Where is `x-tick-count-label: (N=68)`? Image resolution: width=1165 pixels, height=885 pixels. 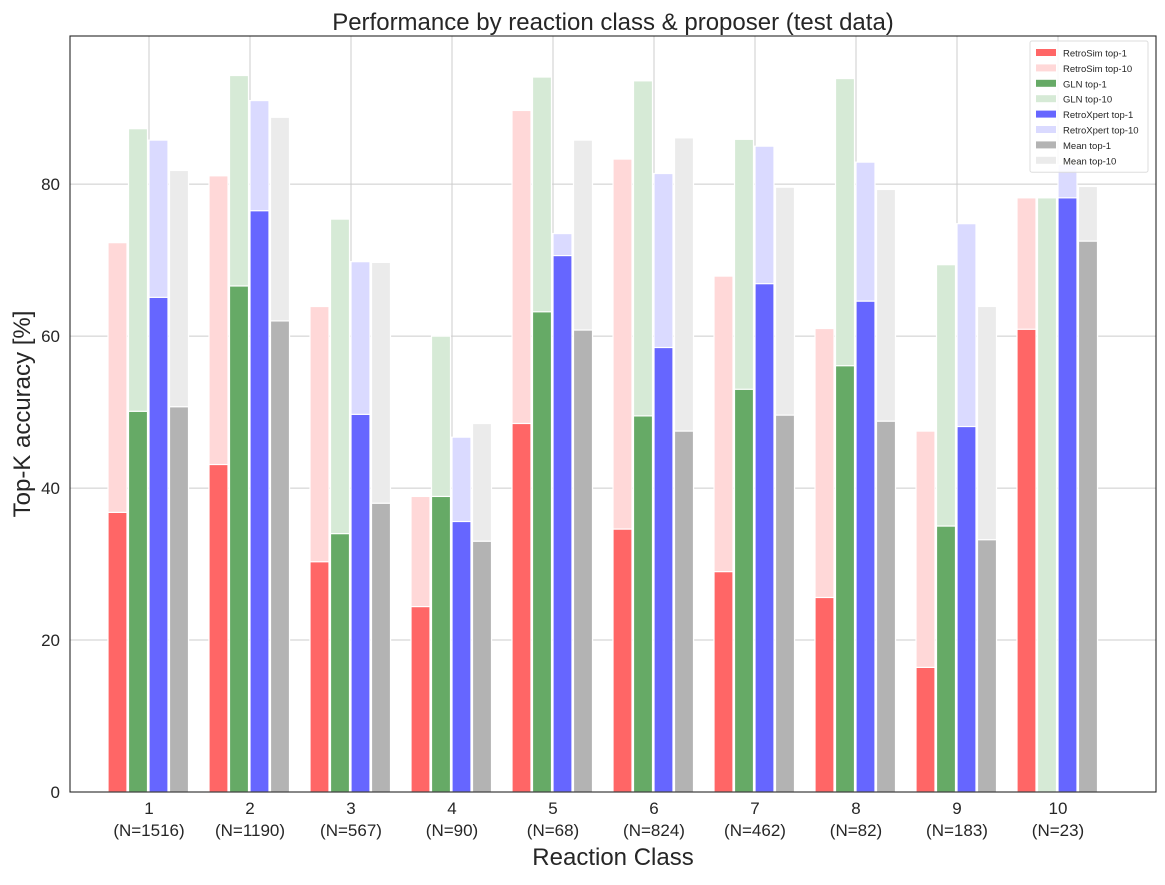
x-tick-count-label: (N=68) is located at coordinates (553, 830).